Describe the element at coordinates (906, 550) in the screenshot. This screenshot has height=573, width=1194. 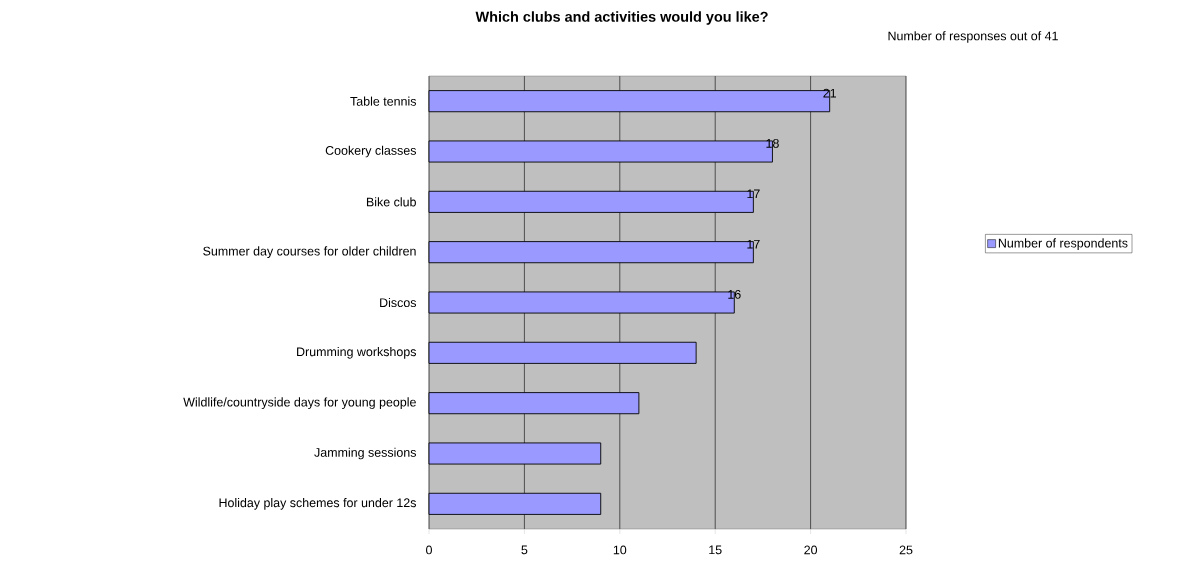
I see `x-tick-label: 25` at that location.